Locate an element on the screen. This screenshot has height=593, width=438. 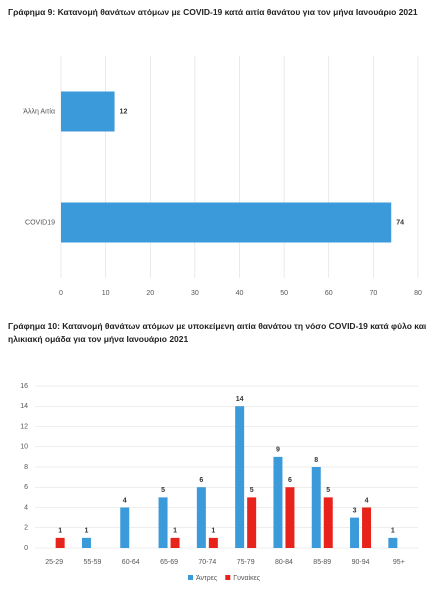
y-tick-label: COVID19 is located at coordinates (40, 222).